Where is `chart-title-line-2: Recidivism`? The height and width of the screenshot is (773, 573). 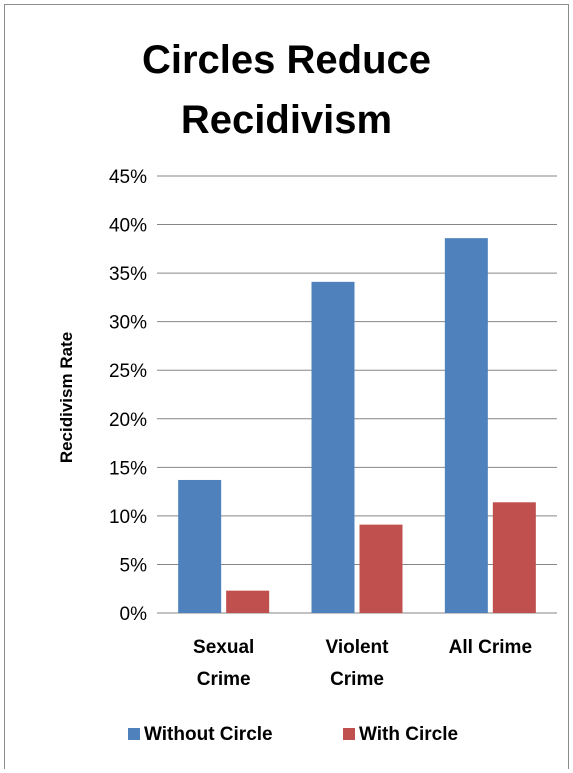 chart-title-line-2: Recidivism is located at coordinates (286, 120).